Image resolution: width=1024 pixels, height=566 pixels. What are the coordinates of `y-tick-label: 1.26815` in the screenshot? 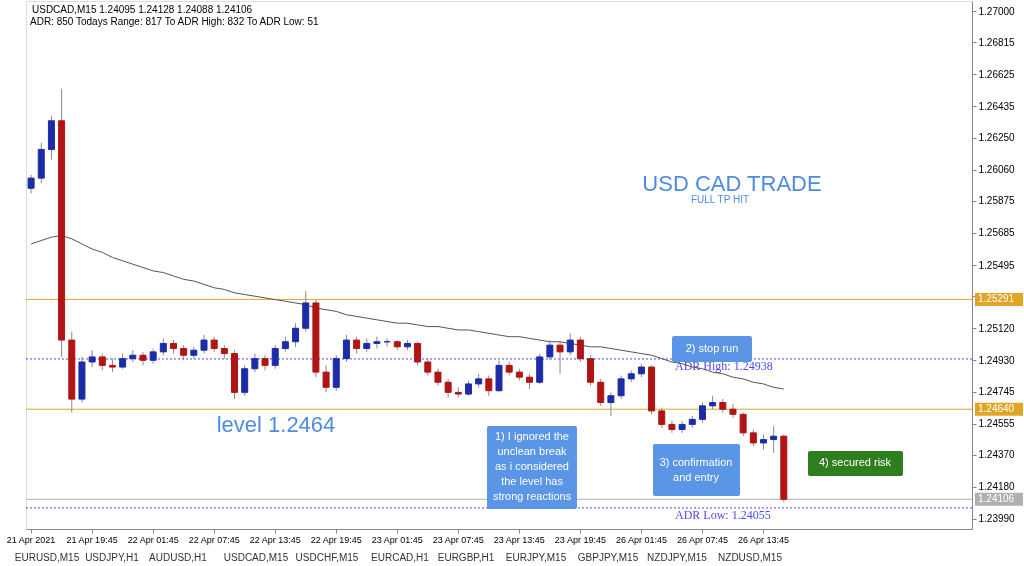 It's located at (997, 42).